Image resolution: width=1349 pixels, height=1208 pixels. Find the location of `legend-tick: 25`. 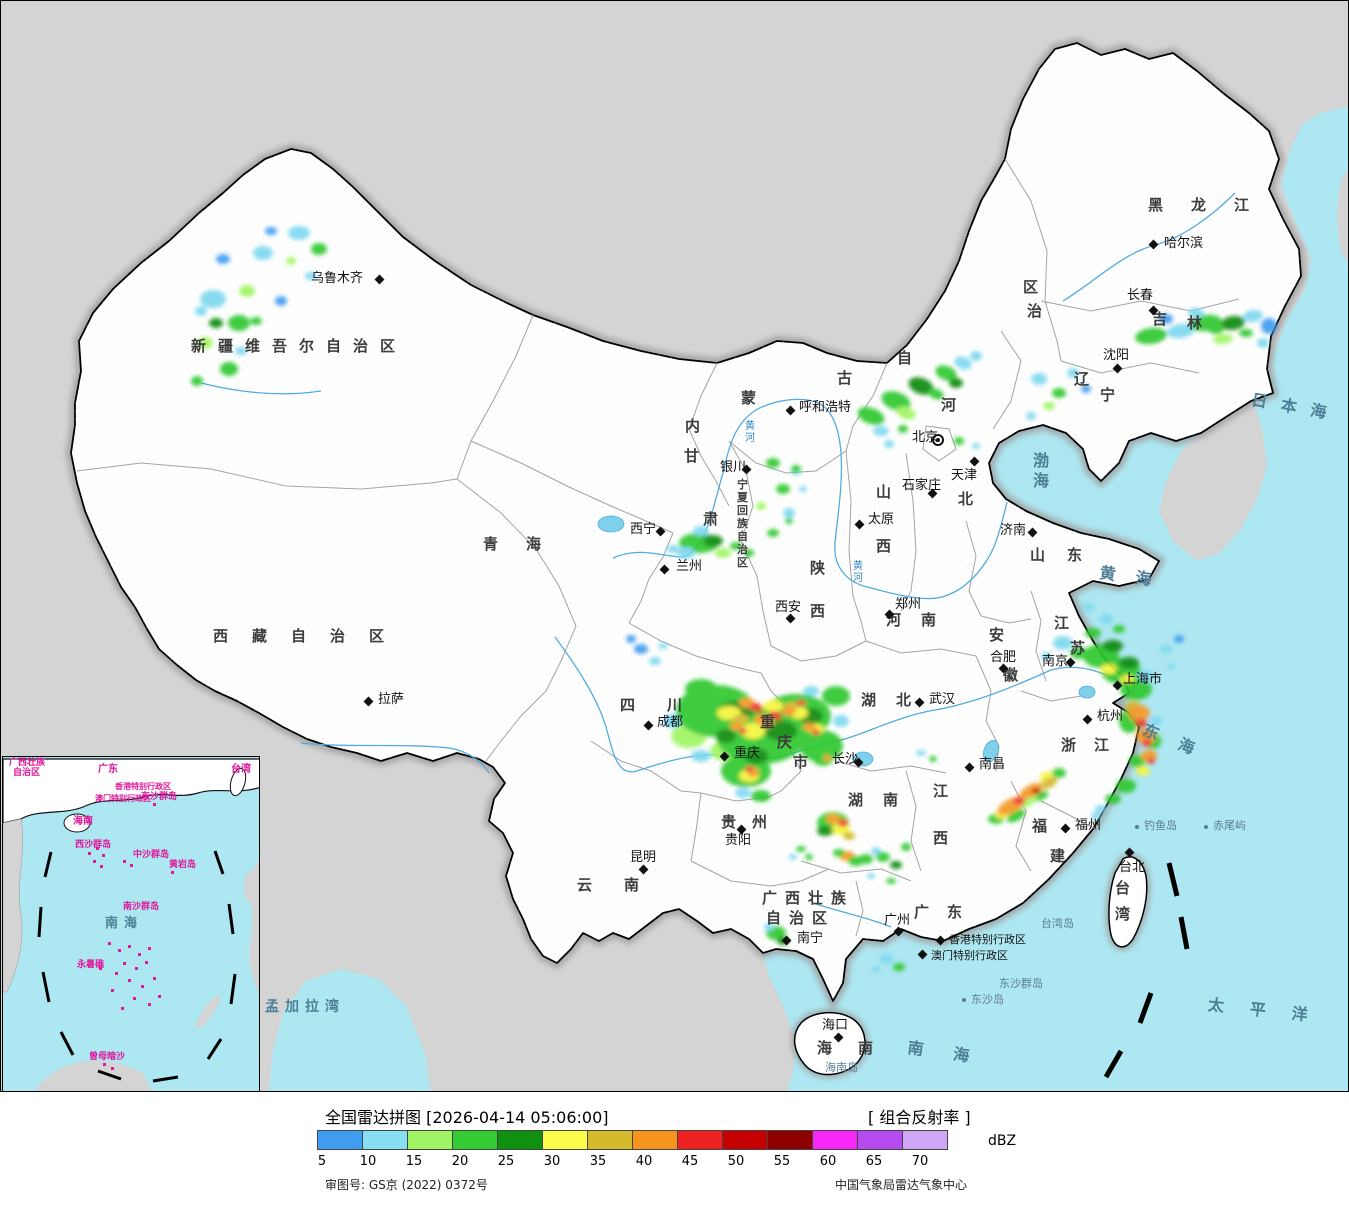

legend-tick: 25 is located at coordinates (506, 1161).